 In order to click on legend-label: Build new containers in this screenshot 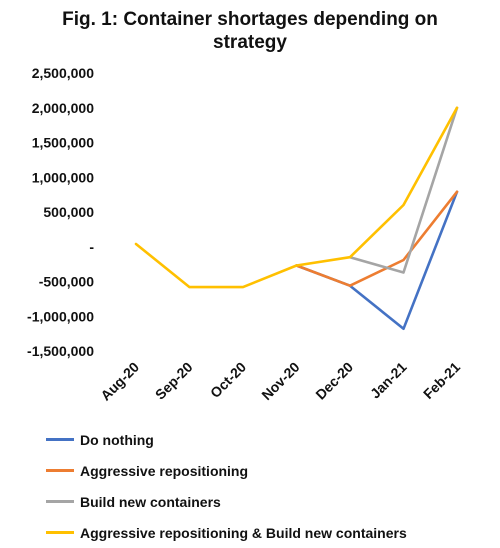, I will do `click(150, 501)`.